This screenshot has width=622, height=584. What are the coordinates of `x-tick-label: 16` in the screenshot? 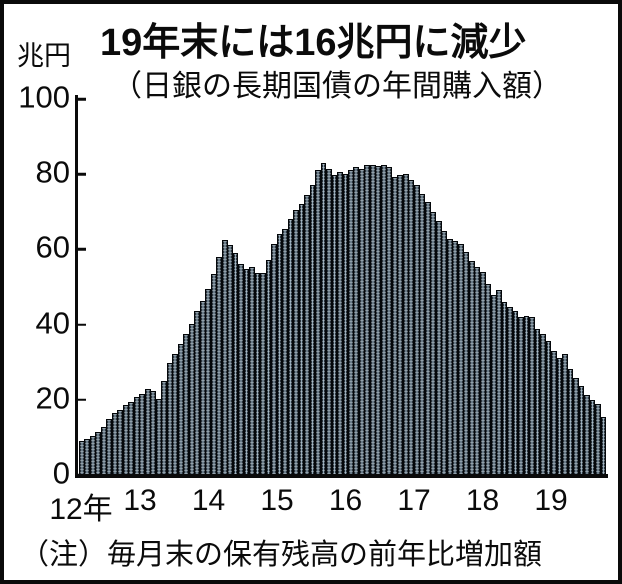 It's located at (345, 500).